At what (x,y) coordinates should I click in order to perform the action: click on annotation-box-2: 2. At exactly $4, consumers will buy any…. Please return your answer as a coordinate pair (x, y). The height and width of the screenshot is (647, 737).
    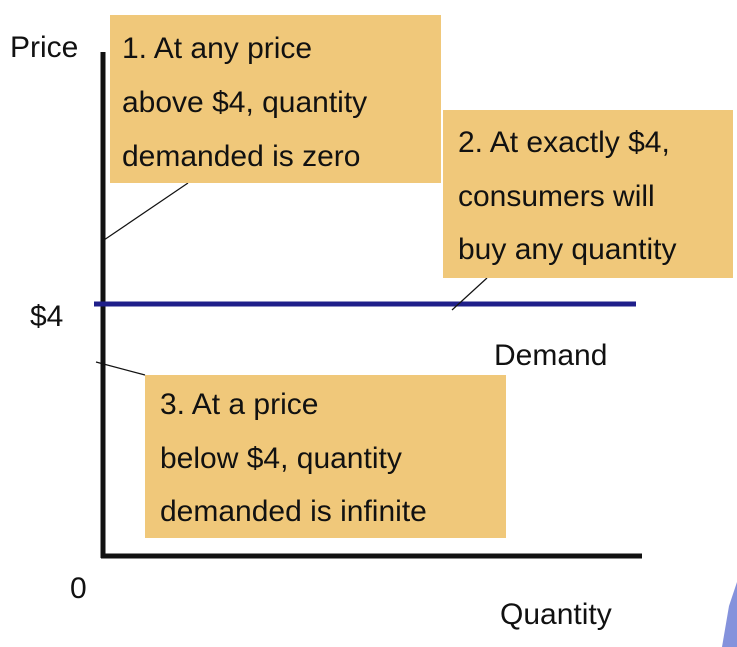
    Looking at the image, I should click on (588, 194).